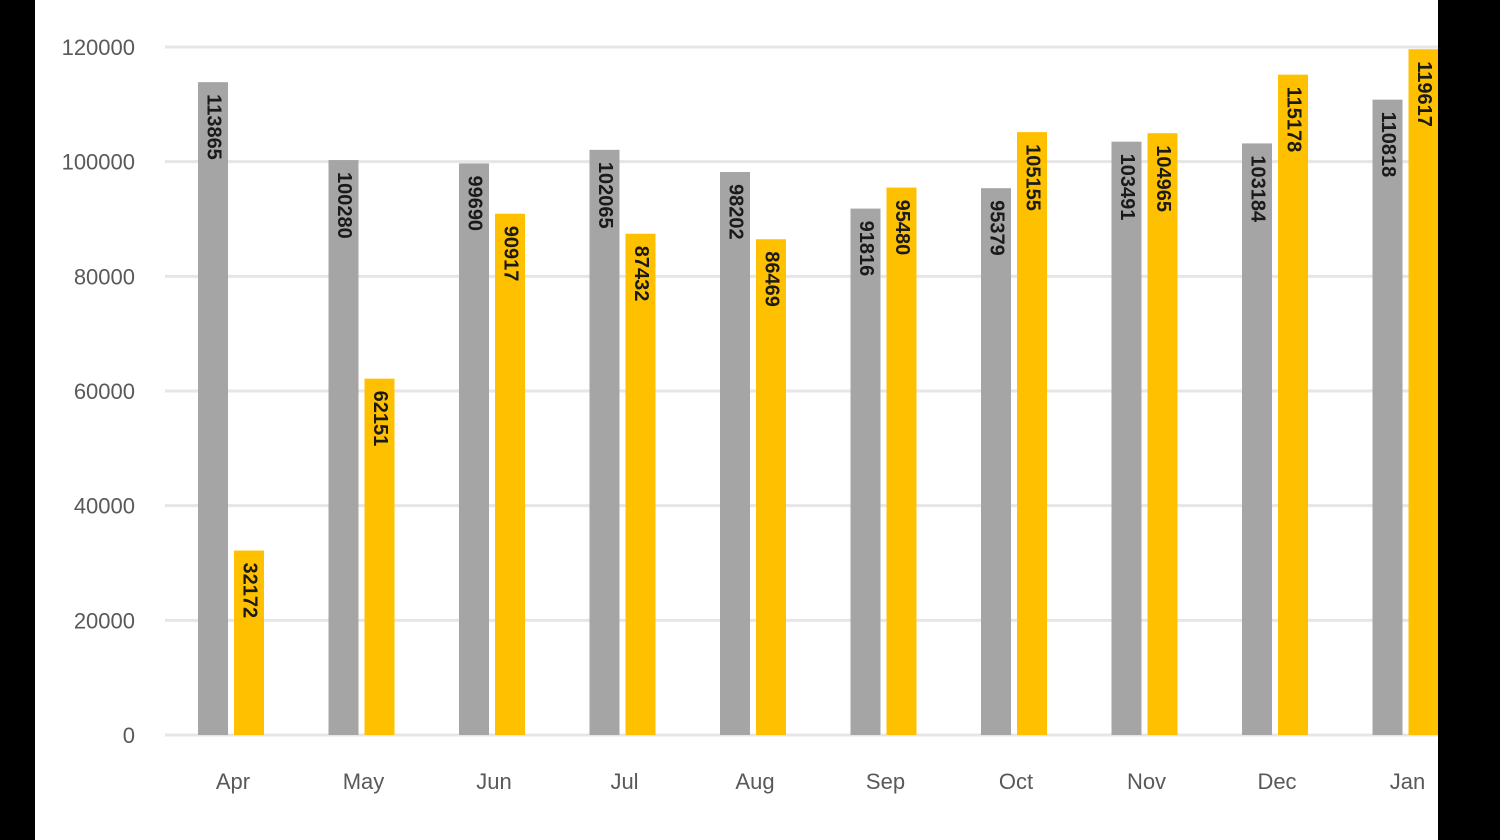 The width and height of the screenshot is (1500, 840). I want to click on data-label-series-1-nov: 103491, so click(1127, 187).